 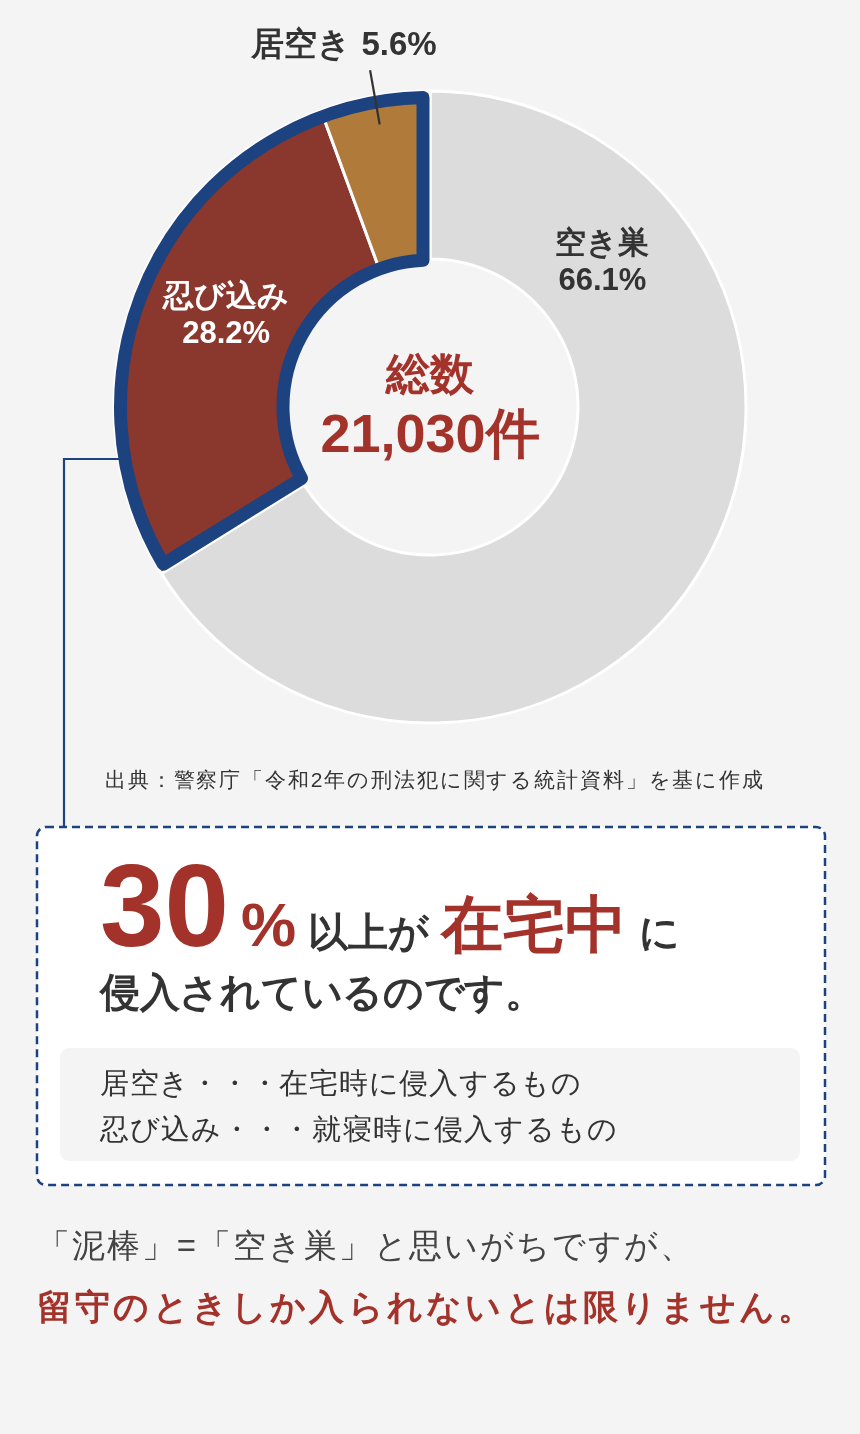 I want to click on data-label: 5.6%, so click(x=399, y=44).